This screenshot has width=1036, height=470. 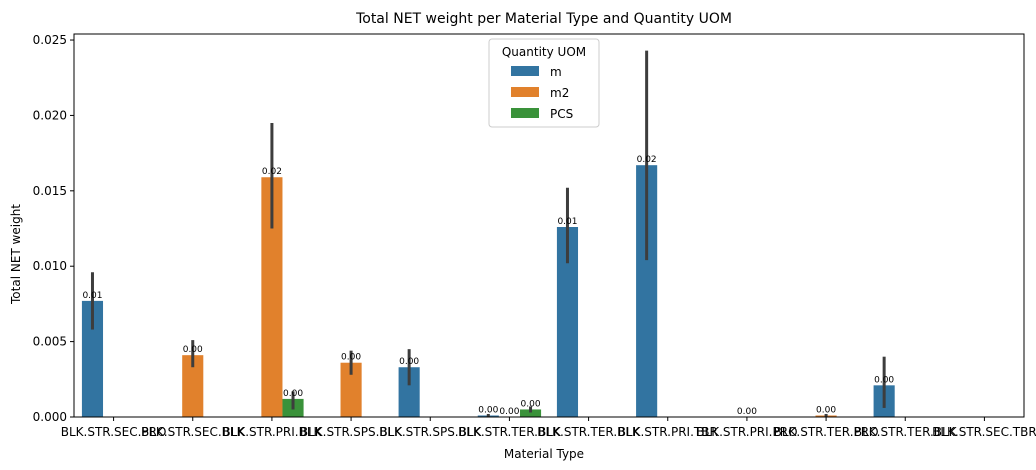 What do you see at coordinates (50, 40) in the screenshot?
I see `y-tick-label: 0.025` at bounding box center [50, 40].